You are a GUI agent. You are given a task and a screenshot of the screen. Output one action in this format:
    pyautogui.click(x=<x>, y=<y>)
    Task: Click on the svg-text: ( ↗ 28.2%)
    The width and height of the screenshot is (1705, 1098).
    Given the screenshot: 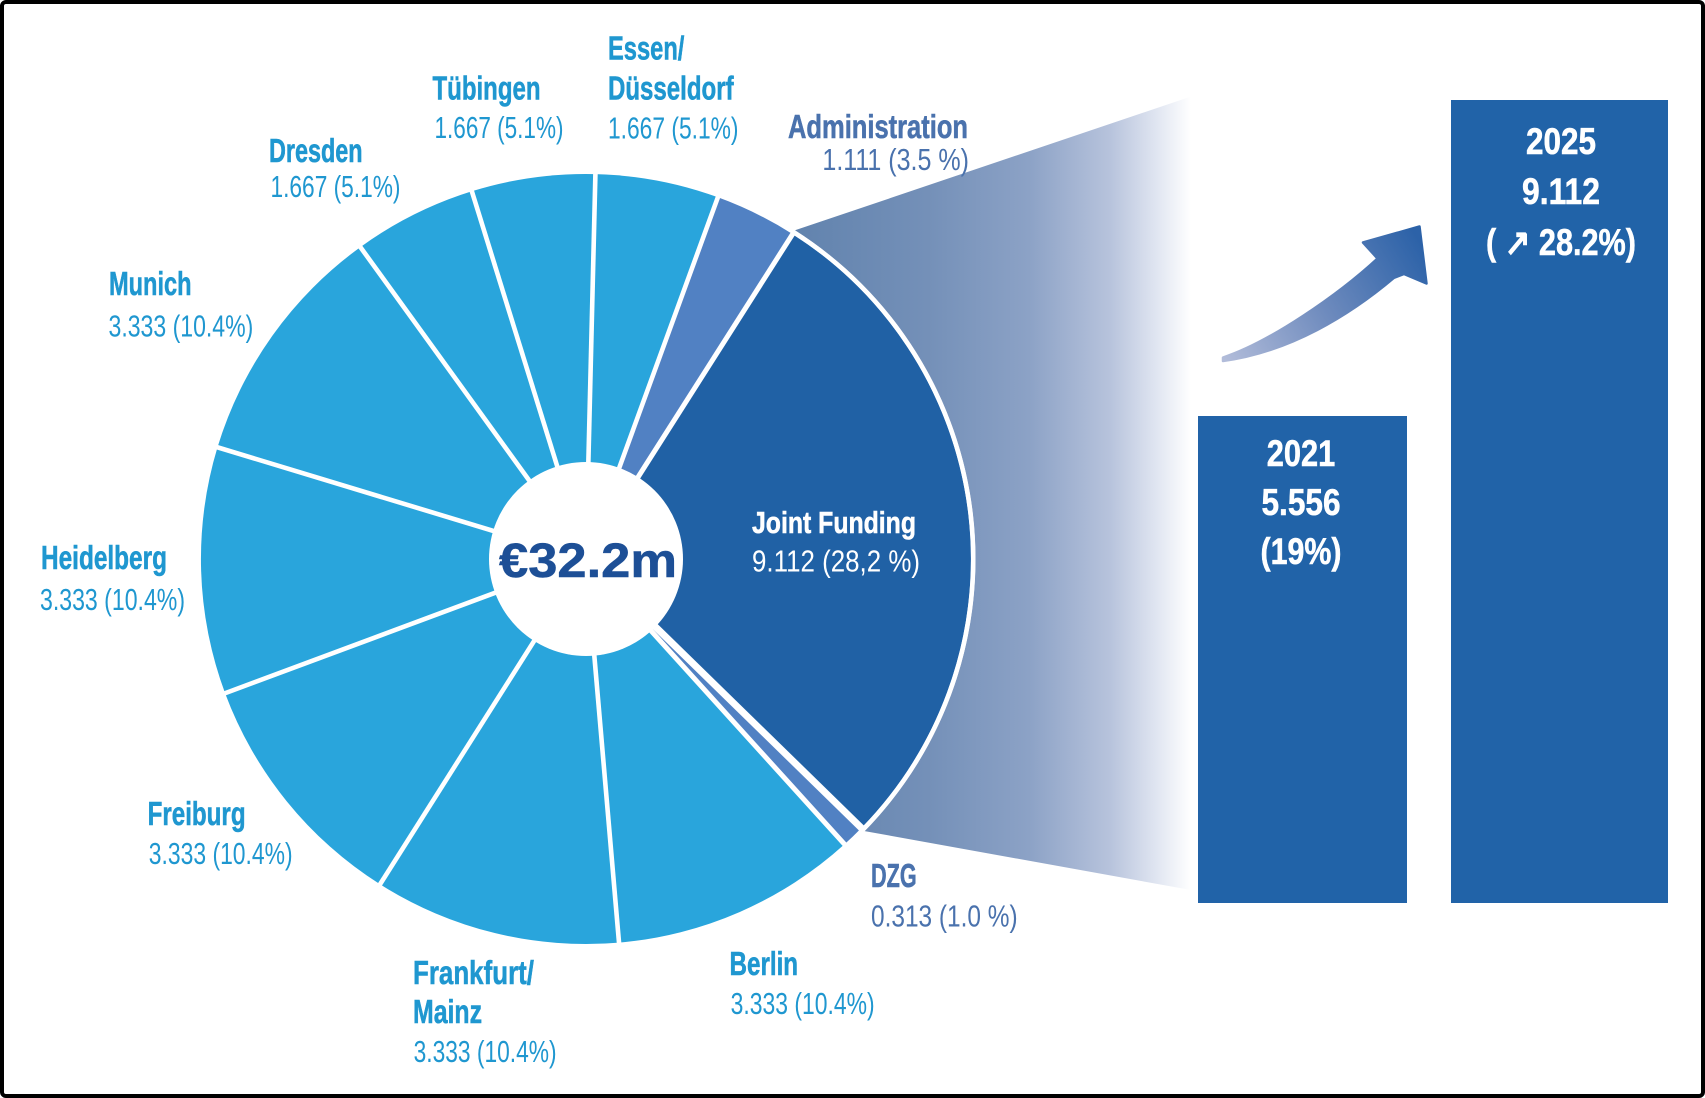 What is the action you would take?
    pyautogui.click(x=1561, y=242)
    